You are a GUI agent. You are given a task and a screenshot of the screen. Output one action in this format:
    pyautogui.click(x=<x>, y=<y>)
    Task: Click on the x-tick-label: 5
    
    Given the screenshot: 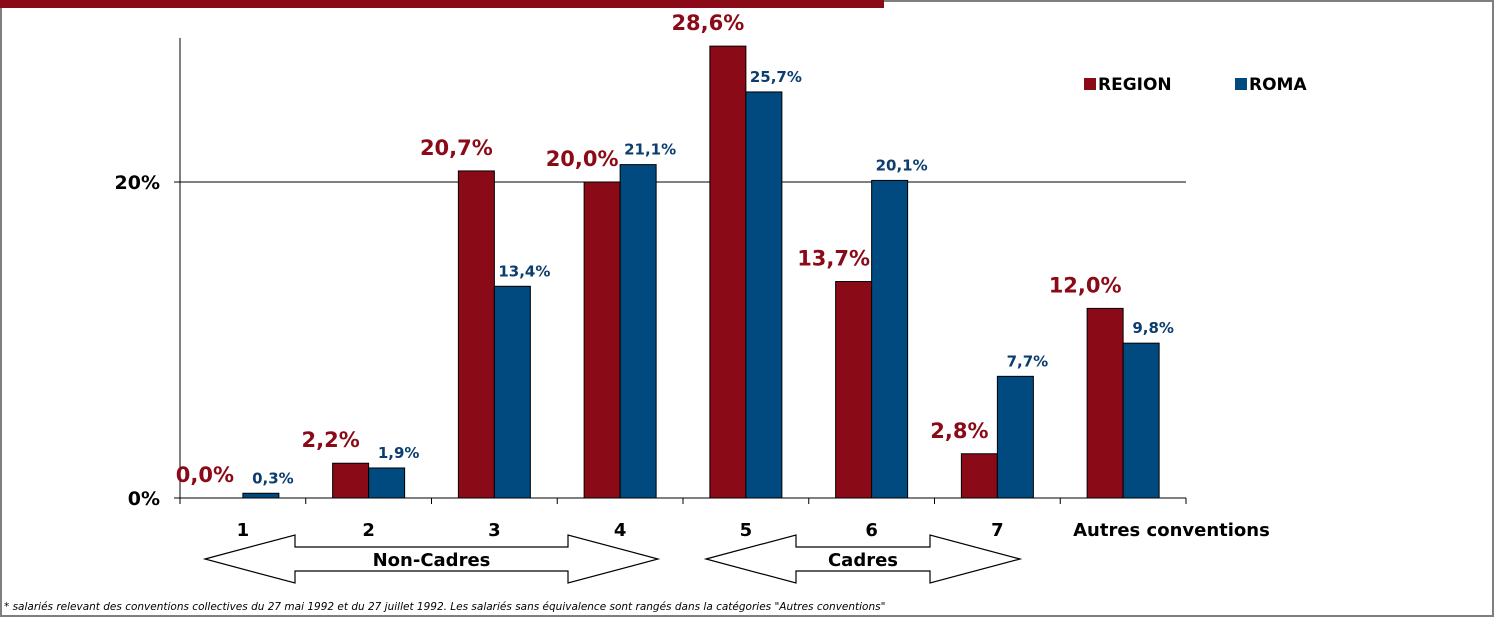 What is the action you would take?
    pyautogui.click(x=746, y=530)
    